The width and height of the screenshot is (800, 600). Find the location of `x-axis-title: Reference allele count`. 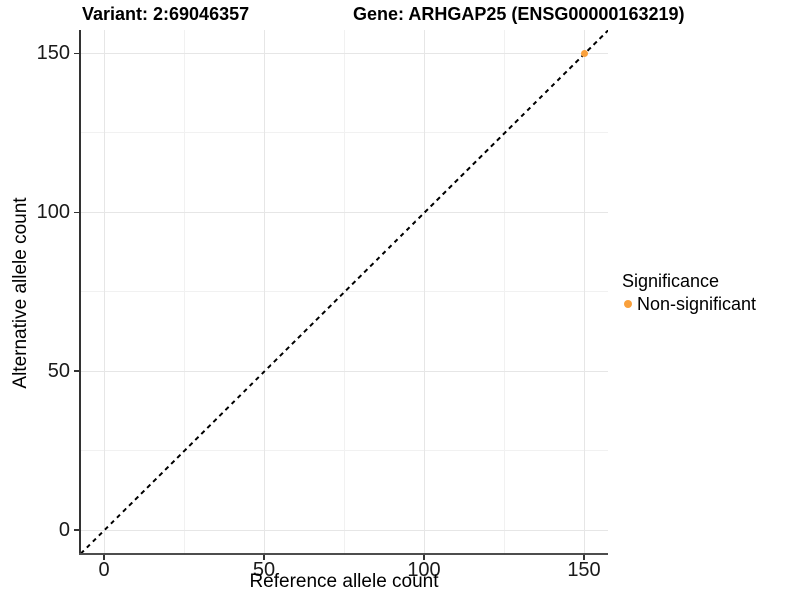

x-axis-title: Reference allele count is located at coordinates (344, 581).